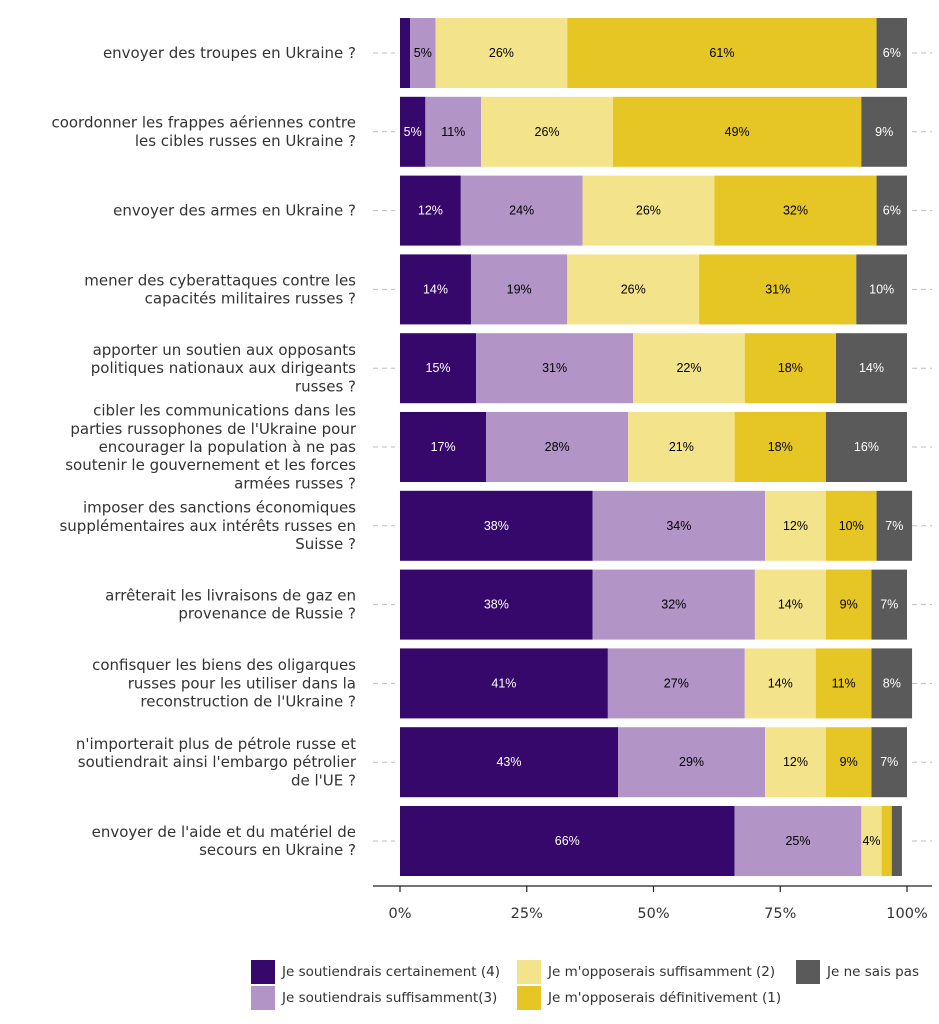 The width and height of the screenshot is (939, 1024). What do you see at coordinates (224, 832) in the screenshot?
I see `category-label: envoyer de l'aide et du matériel de` at bounding box center [224, 832].